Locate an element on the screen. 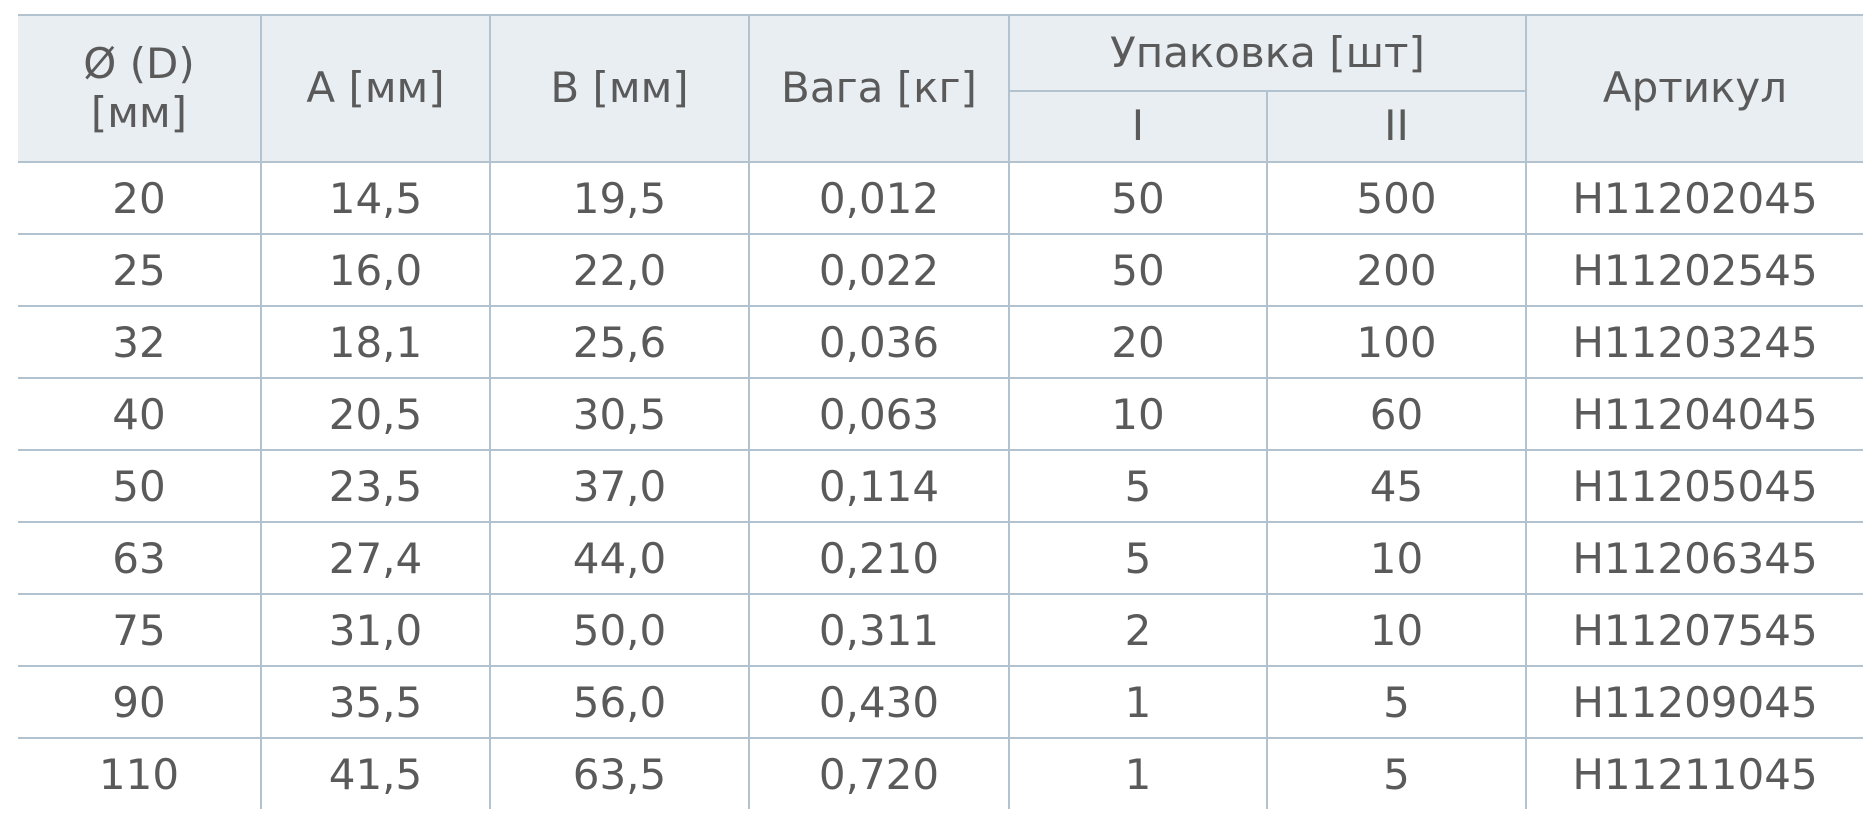 The width and height of the screenshot is (1872, 836). header-cell: Вага [кг] is located at coordinates (879, 88).